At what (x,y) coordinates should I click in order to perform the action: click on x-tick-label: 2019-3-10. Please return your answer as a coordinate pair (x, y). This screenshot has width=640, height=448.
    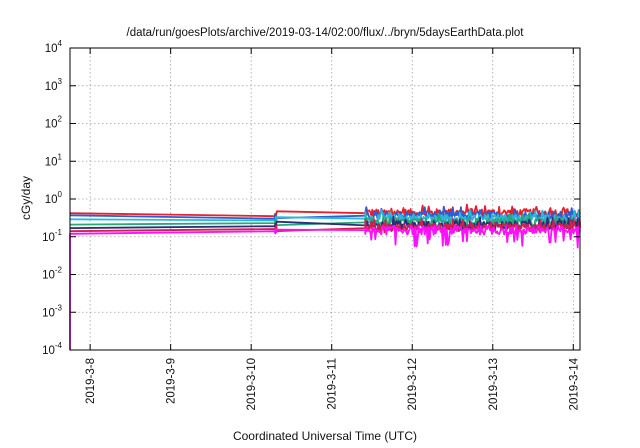
    Looking at the image, I should click on (252, 384).